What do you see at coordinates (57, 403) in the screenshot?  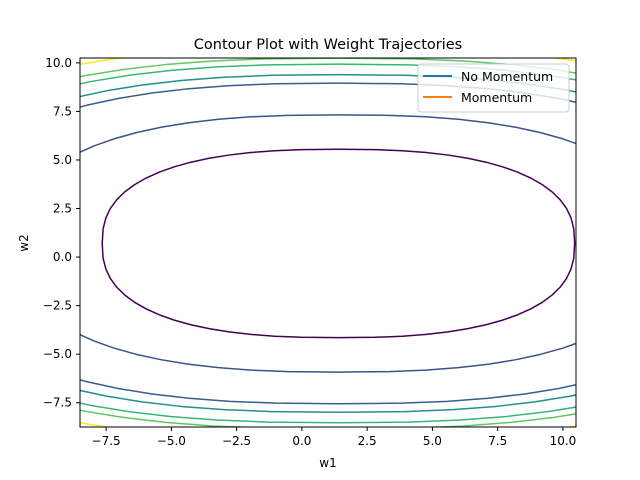 I see `y-tick-label: −7.5` at bounding box center [57, 403].